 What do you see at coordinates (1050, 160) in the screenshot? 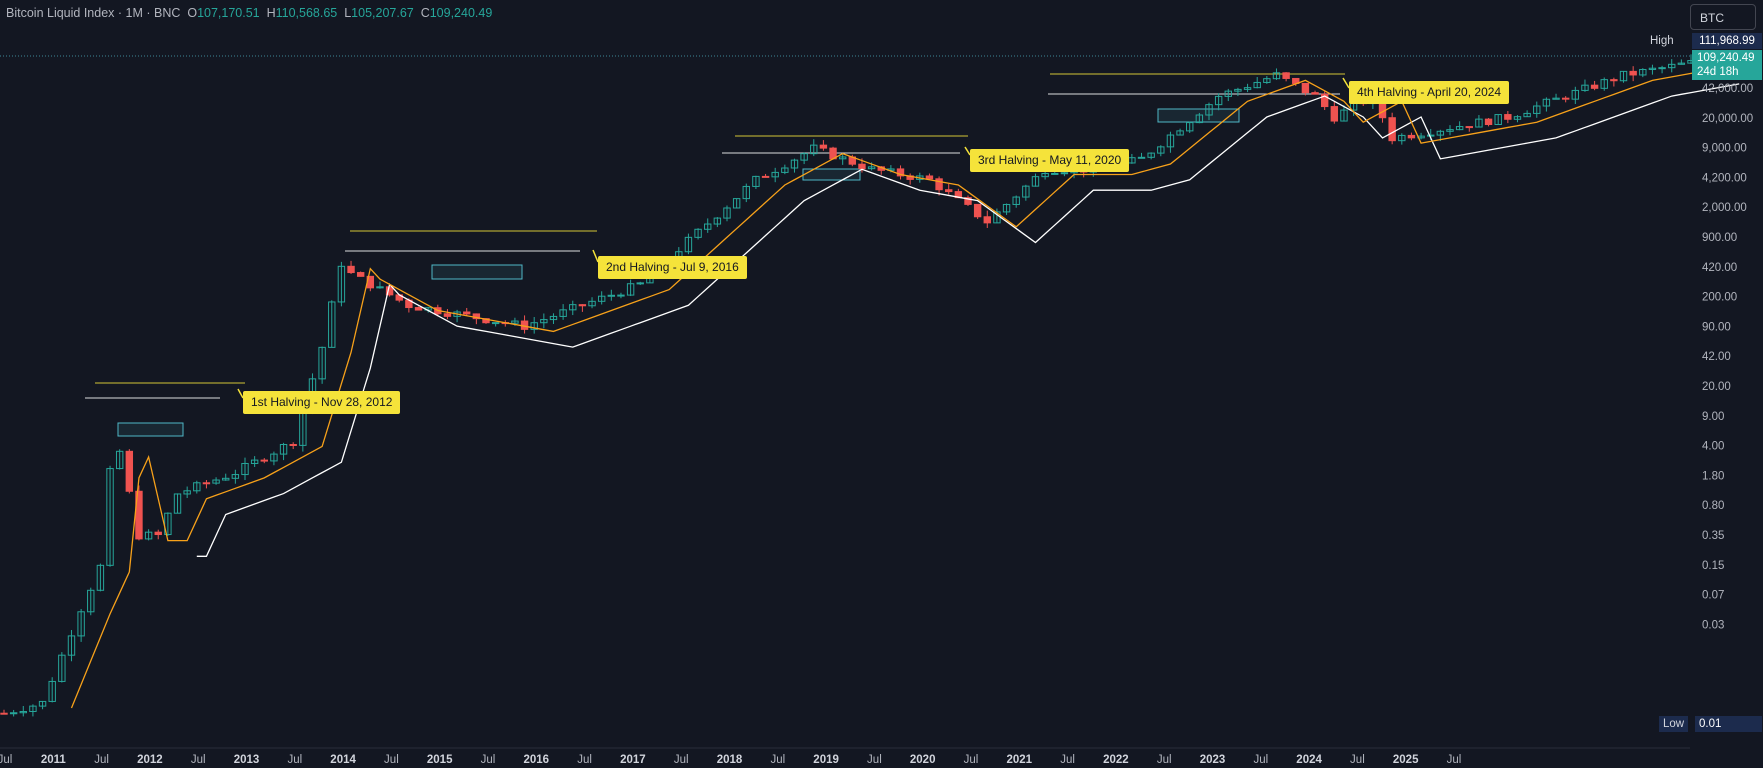
I see `annotation-third-halving: 3rd Halving - May 11, 2020` at bounding box center [1050, 160].